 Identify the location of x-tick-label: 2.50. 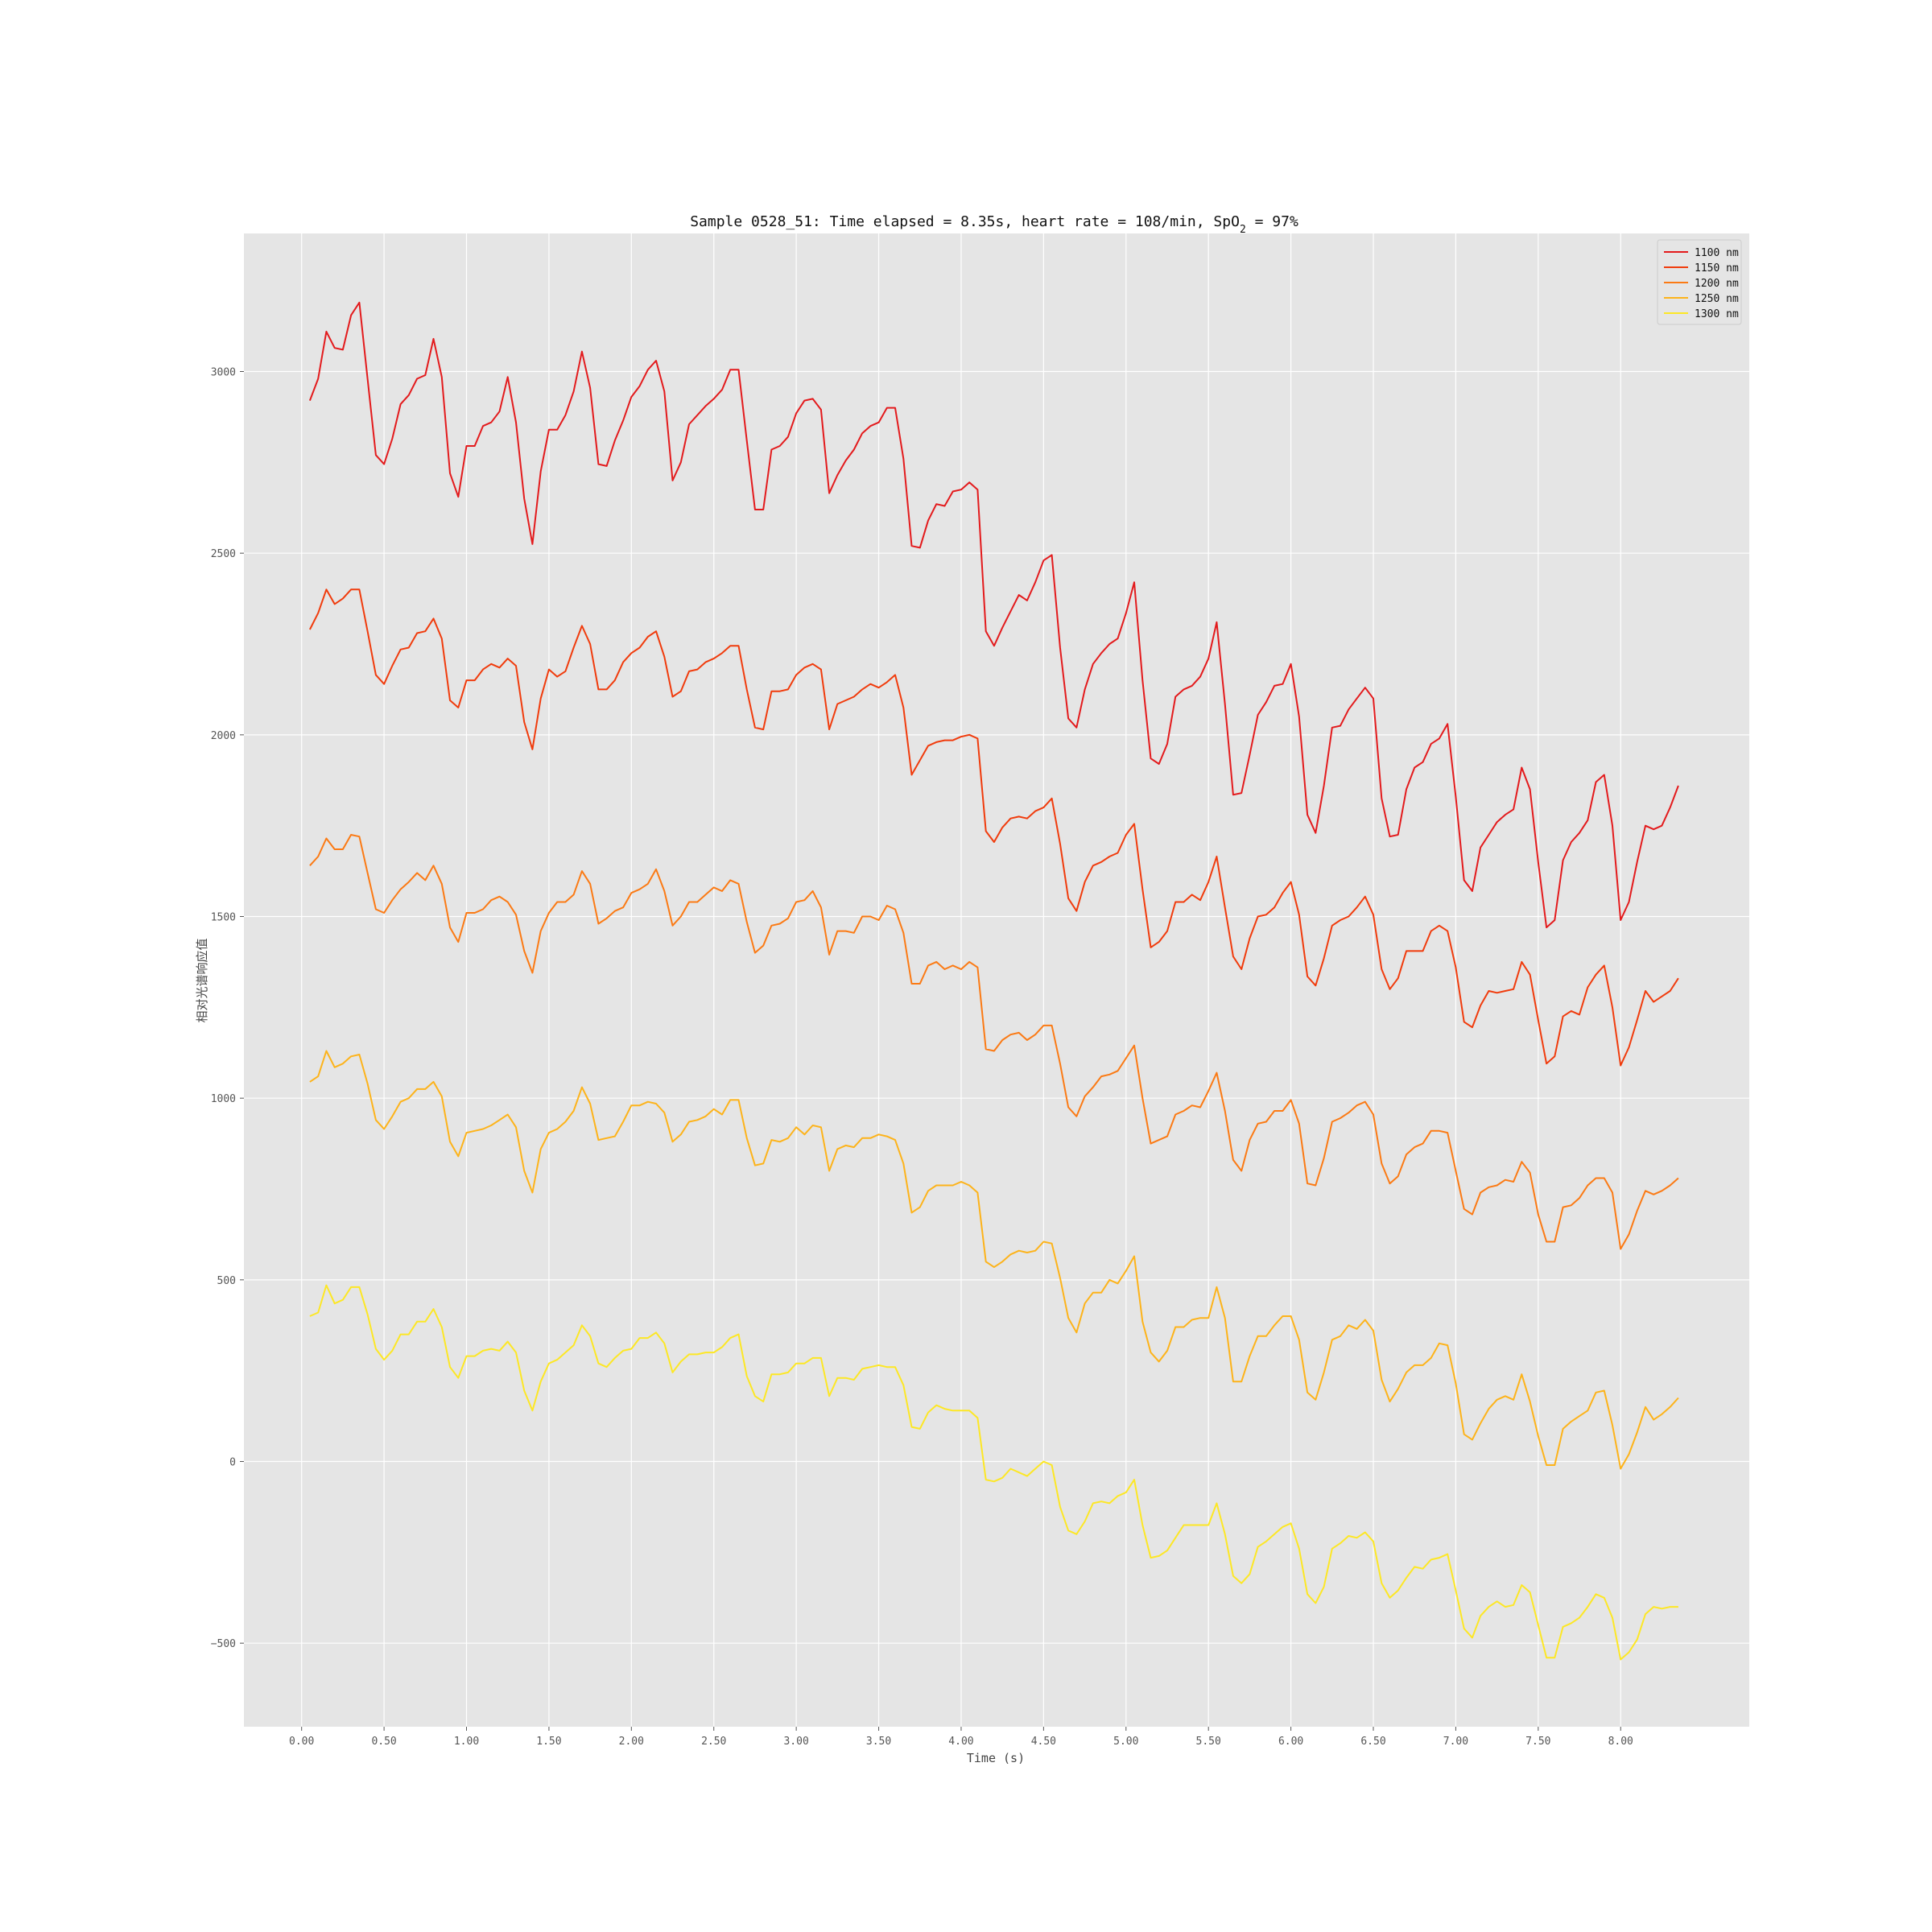
(713, 1742).